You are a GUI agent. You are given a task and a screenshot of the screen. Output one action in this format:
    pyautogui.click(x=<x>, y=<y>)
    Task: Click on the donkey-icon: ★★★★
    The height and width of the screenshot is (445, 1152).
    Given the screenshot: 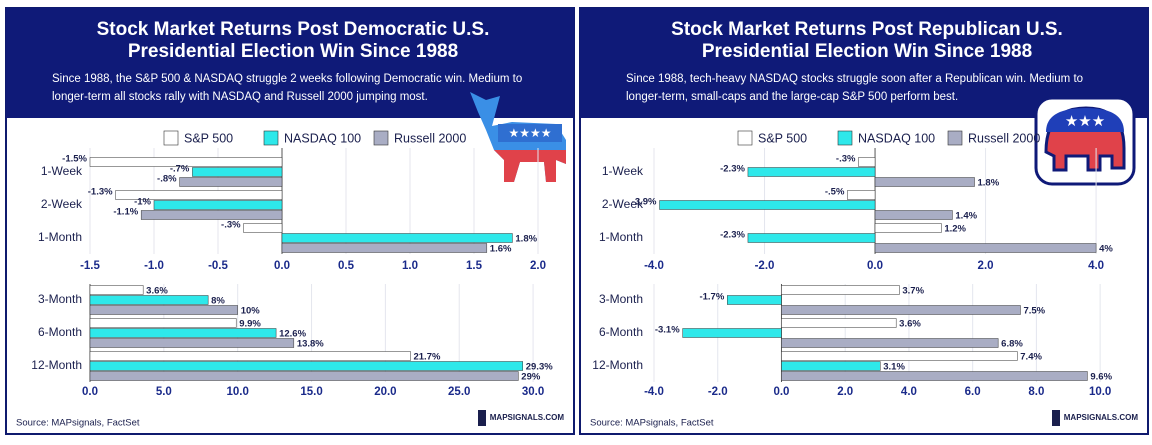 What is the action you would take?
    pyautogui.click(x=518, y=137)
    